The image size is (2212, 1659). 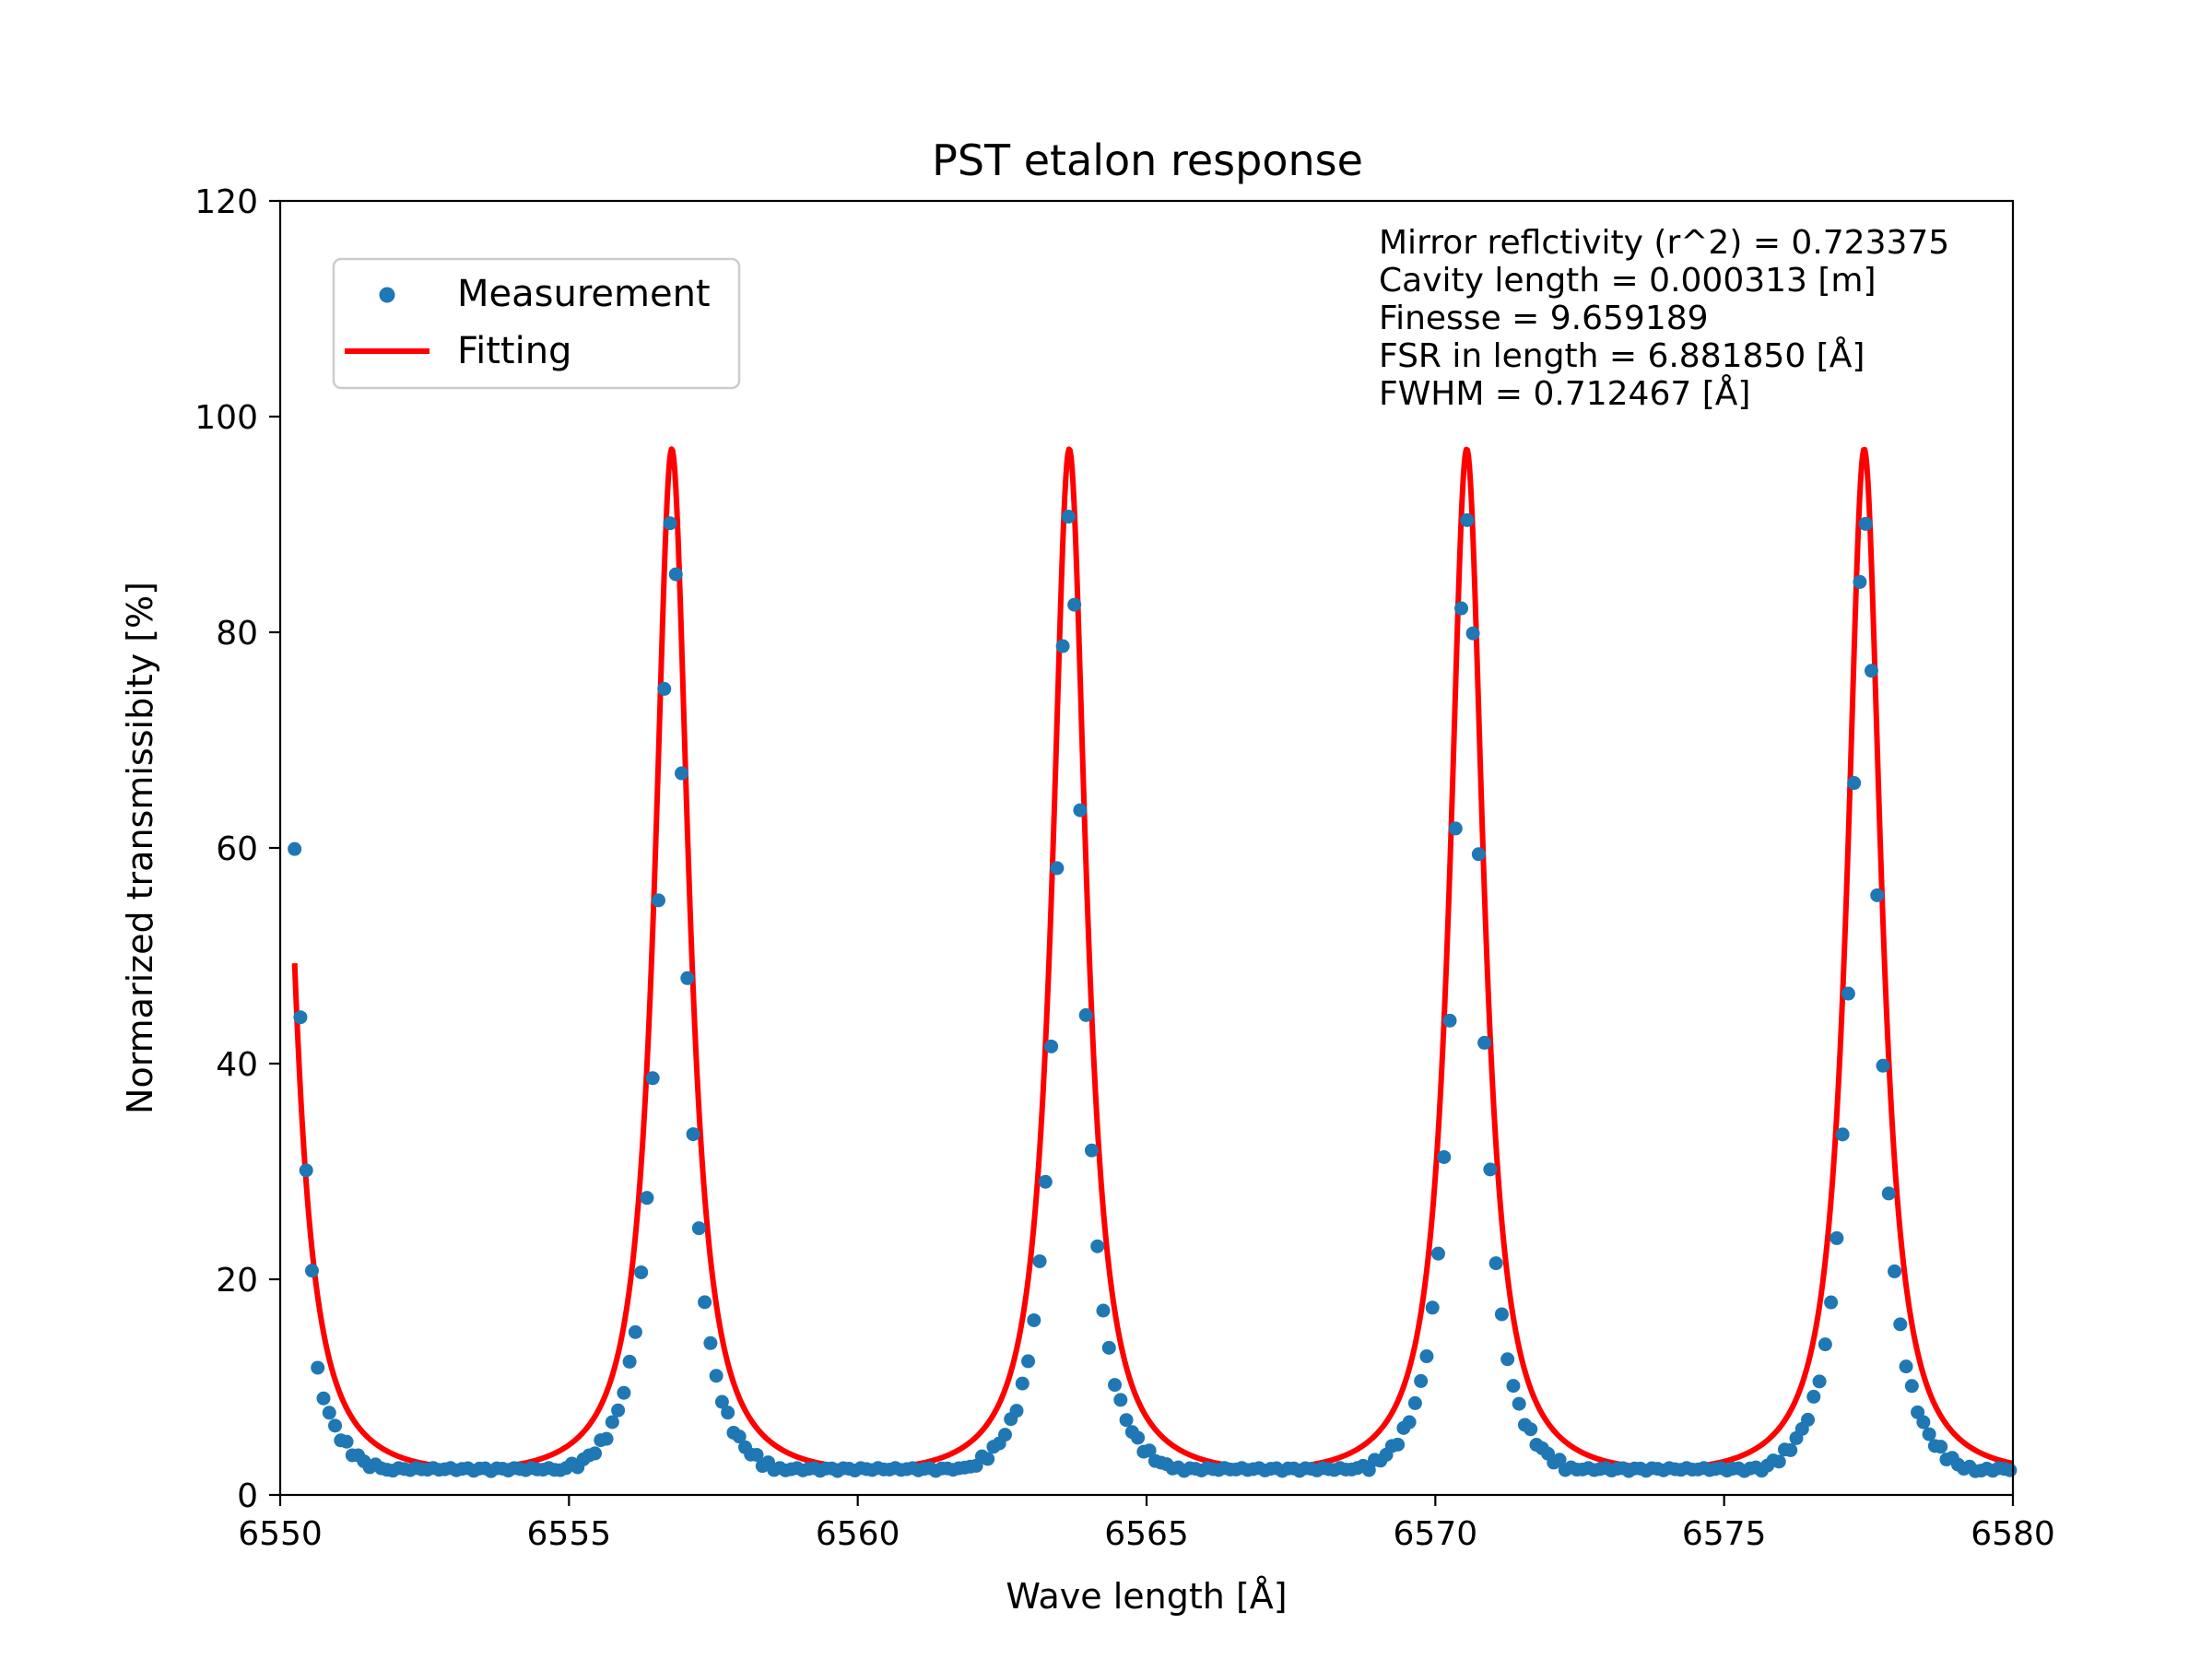 I want to click on x-tick-label: 6555, so click(x=569, y=1534).